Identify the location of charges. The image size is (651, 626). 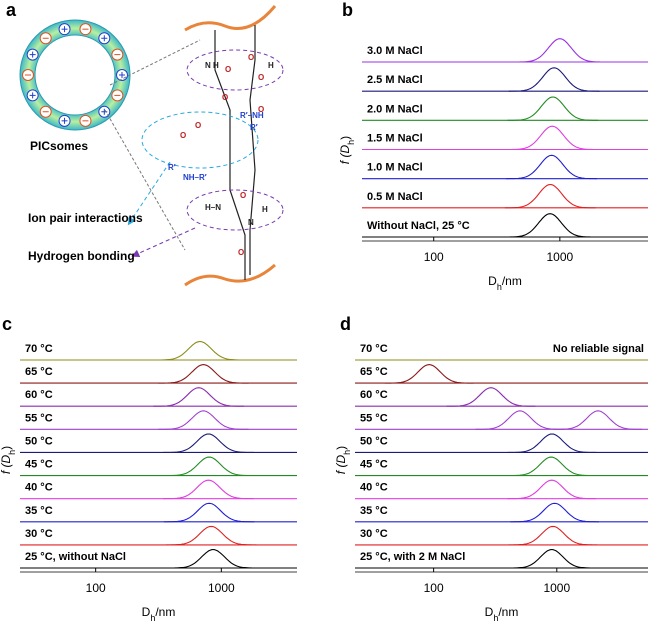
(75, 75).